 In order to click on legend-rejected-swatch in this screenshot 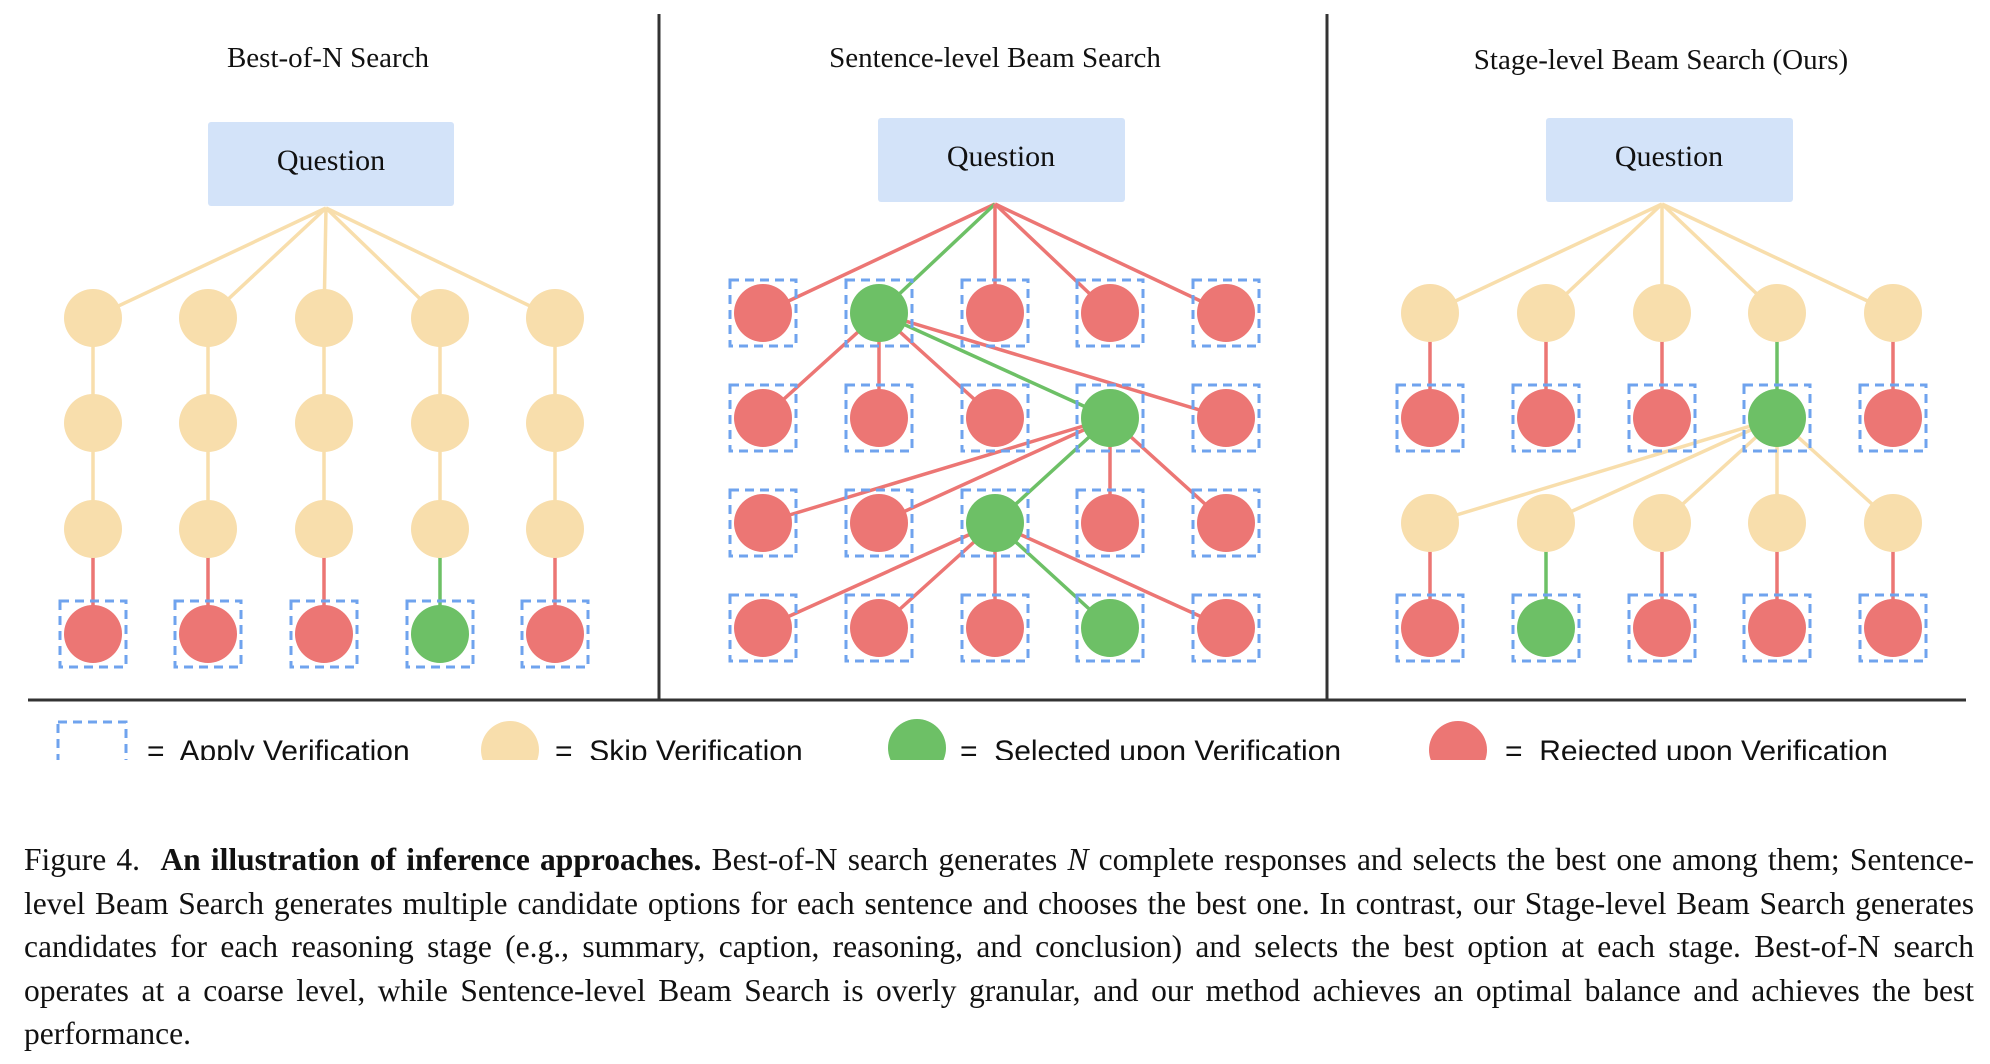, I will do `click(1458, 740)`.